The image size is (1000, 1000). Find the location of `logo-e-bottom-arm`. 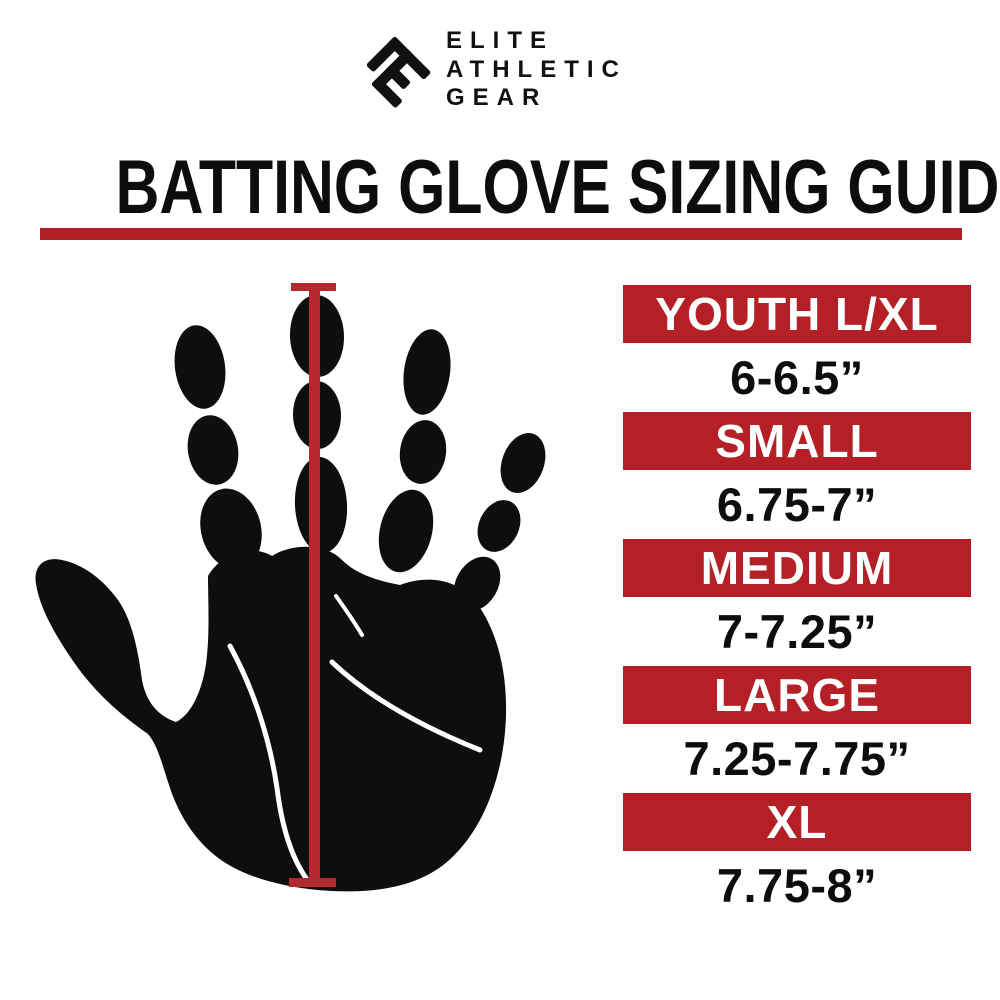

logo-e-bottom-arm is located at coordinates (387, 92).